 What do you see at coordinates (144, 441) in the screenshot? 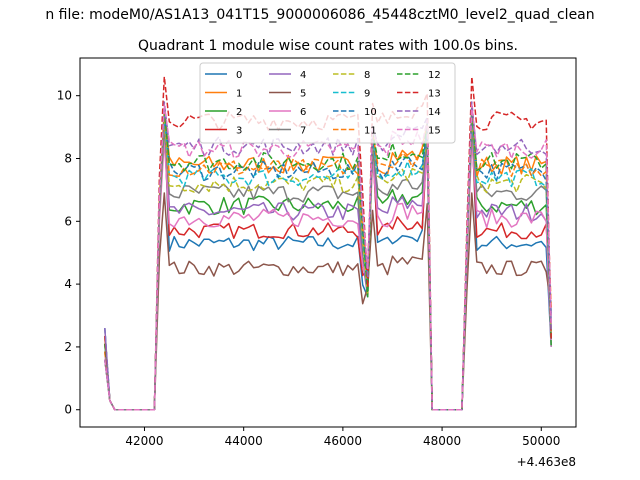
I see `x-tick-label: 42000` at bounding box center [144, 441].